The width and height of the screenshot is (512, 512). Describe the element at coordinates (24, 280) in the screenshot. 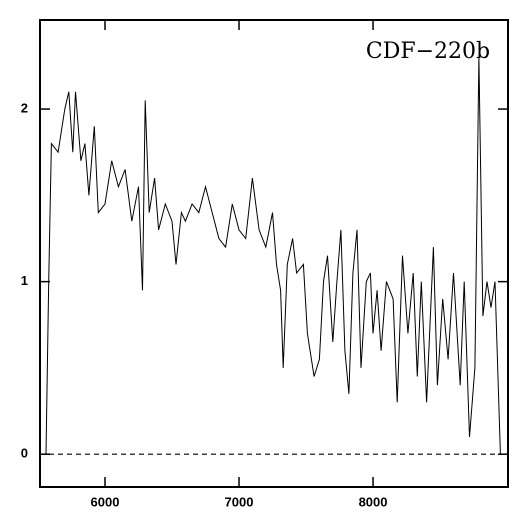

I see `y-tick-label: 1` at that location.